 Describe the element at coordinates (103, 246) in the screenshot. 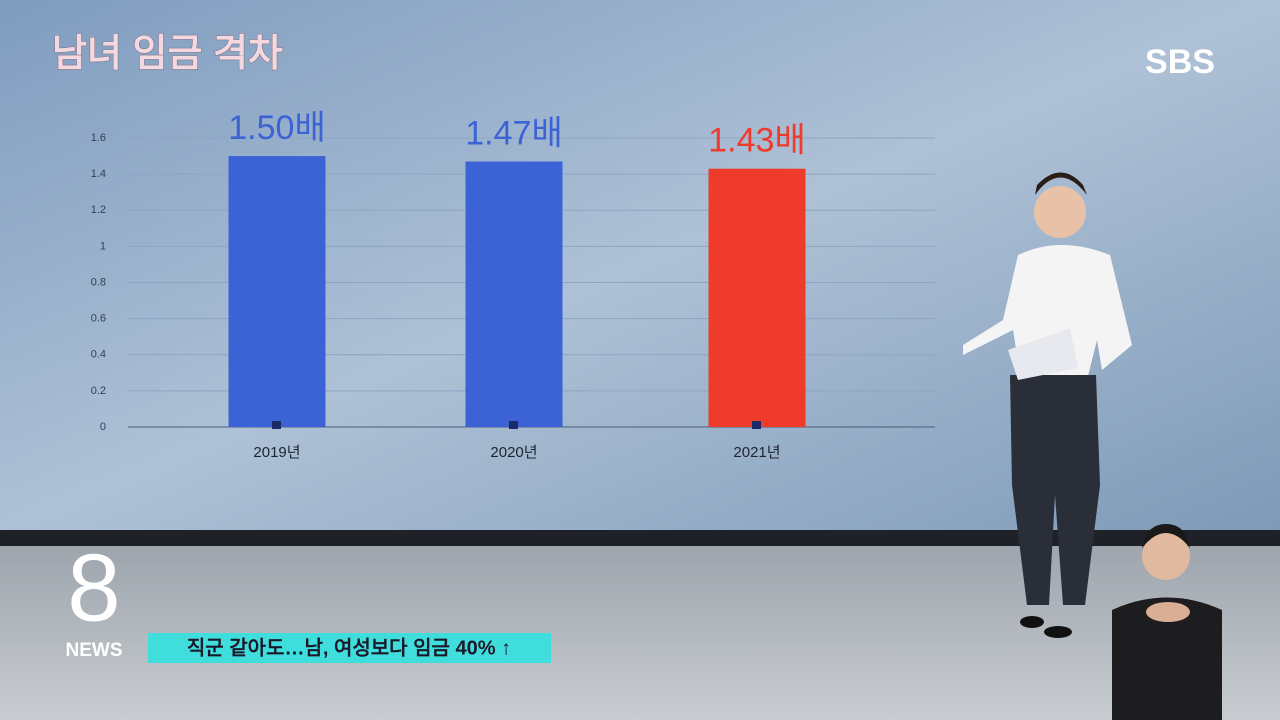

I see `y-tick-label: 1` at that location.